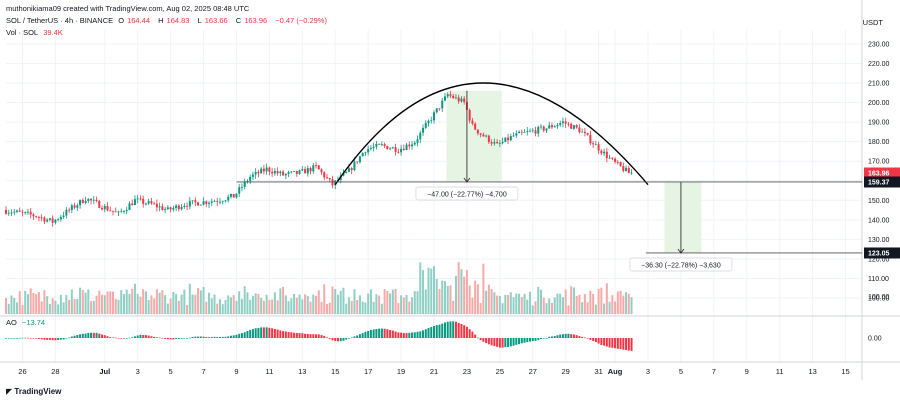 This screenshot has height=405, width=900. I want to click on ao-label: AO, so click(11, 322).